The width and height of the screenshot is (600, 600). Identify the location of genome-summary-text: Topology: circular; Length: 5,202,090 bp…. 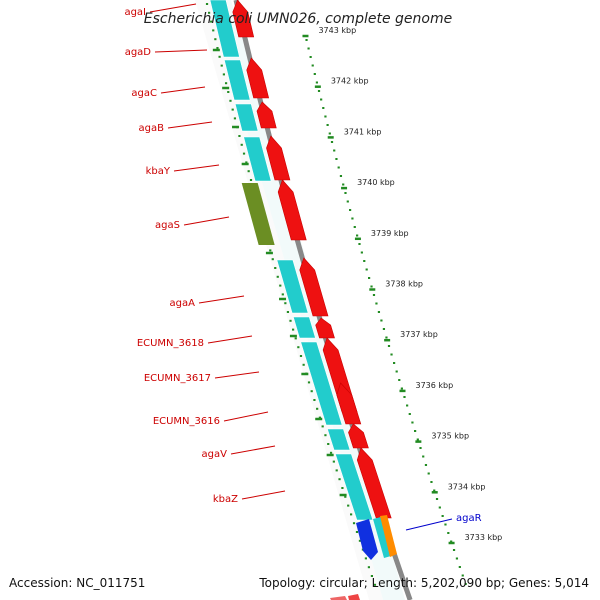
(424, 583).